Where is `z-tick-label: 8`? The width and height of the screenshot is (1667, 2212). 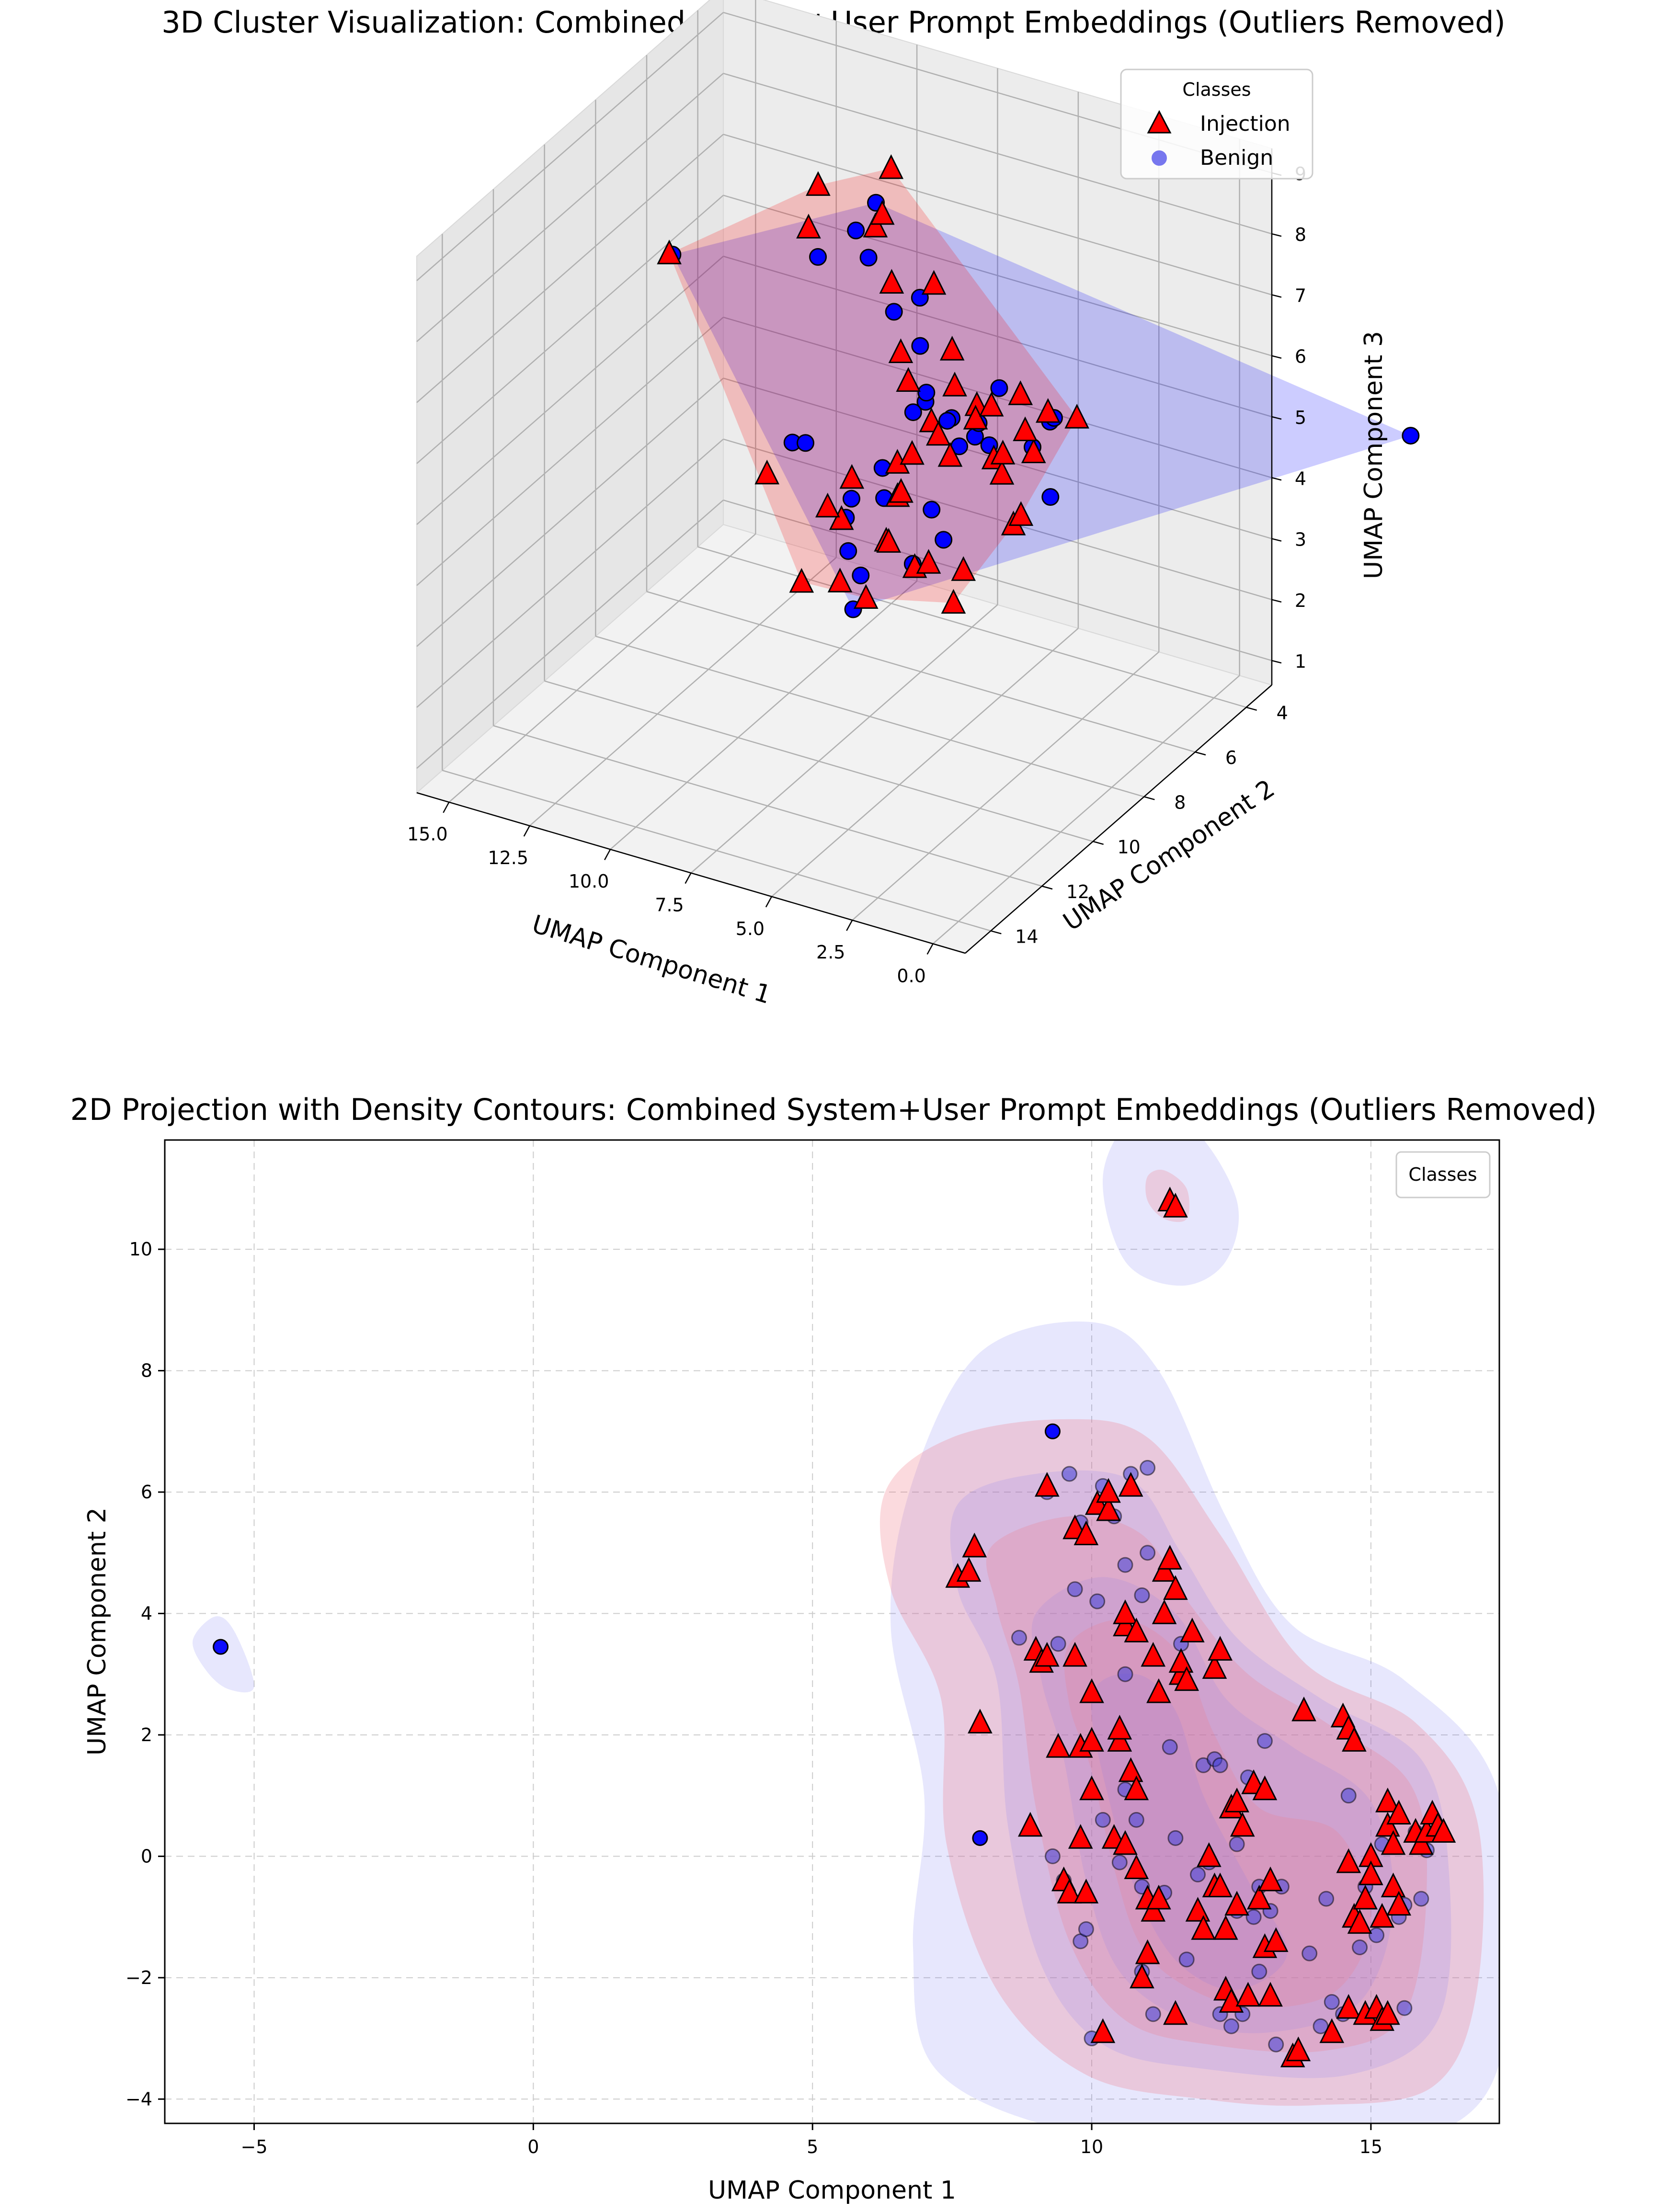 z-tick-label: 8 is located at coordinates (1301, 234).